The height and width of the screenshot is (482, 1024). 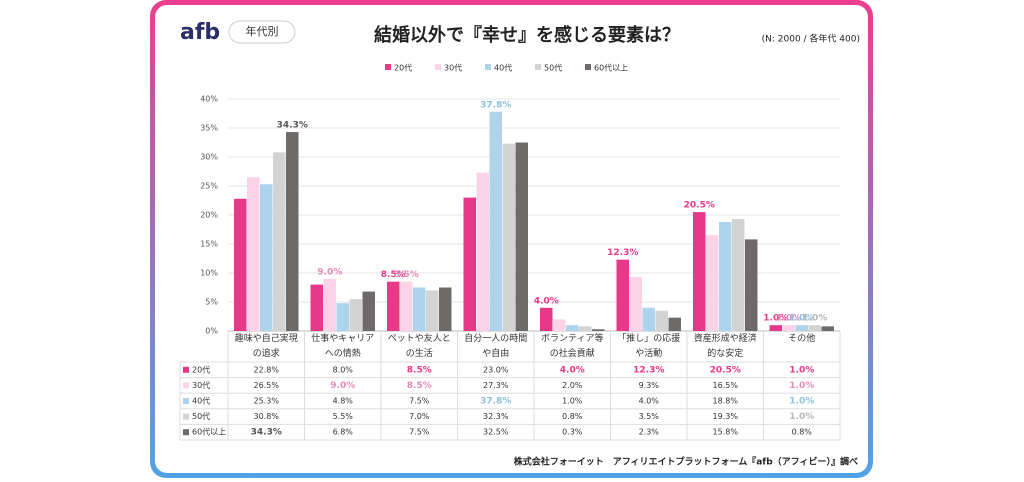 I want to click on table-value: 4.8%, so click(x=343, y=401).